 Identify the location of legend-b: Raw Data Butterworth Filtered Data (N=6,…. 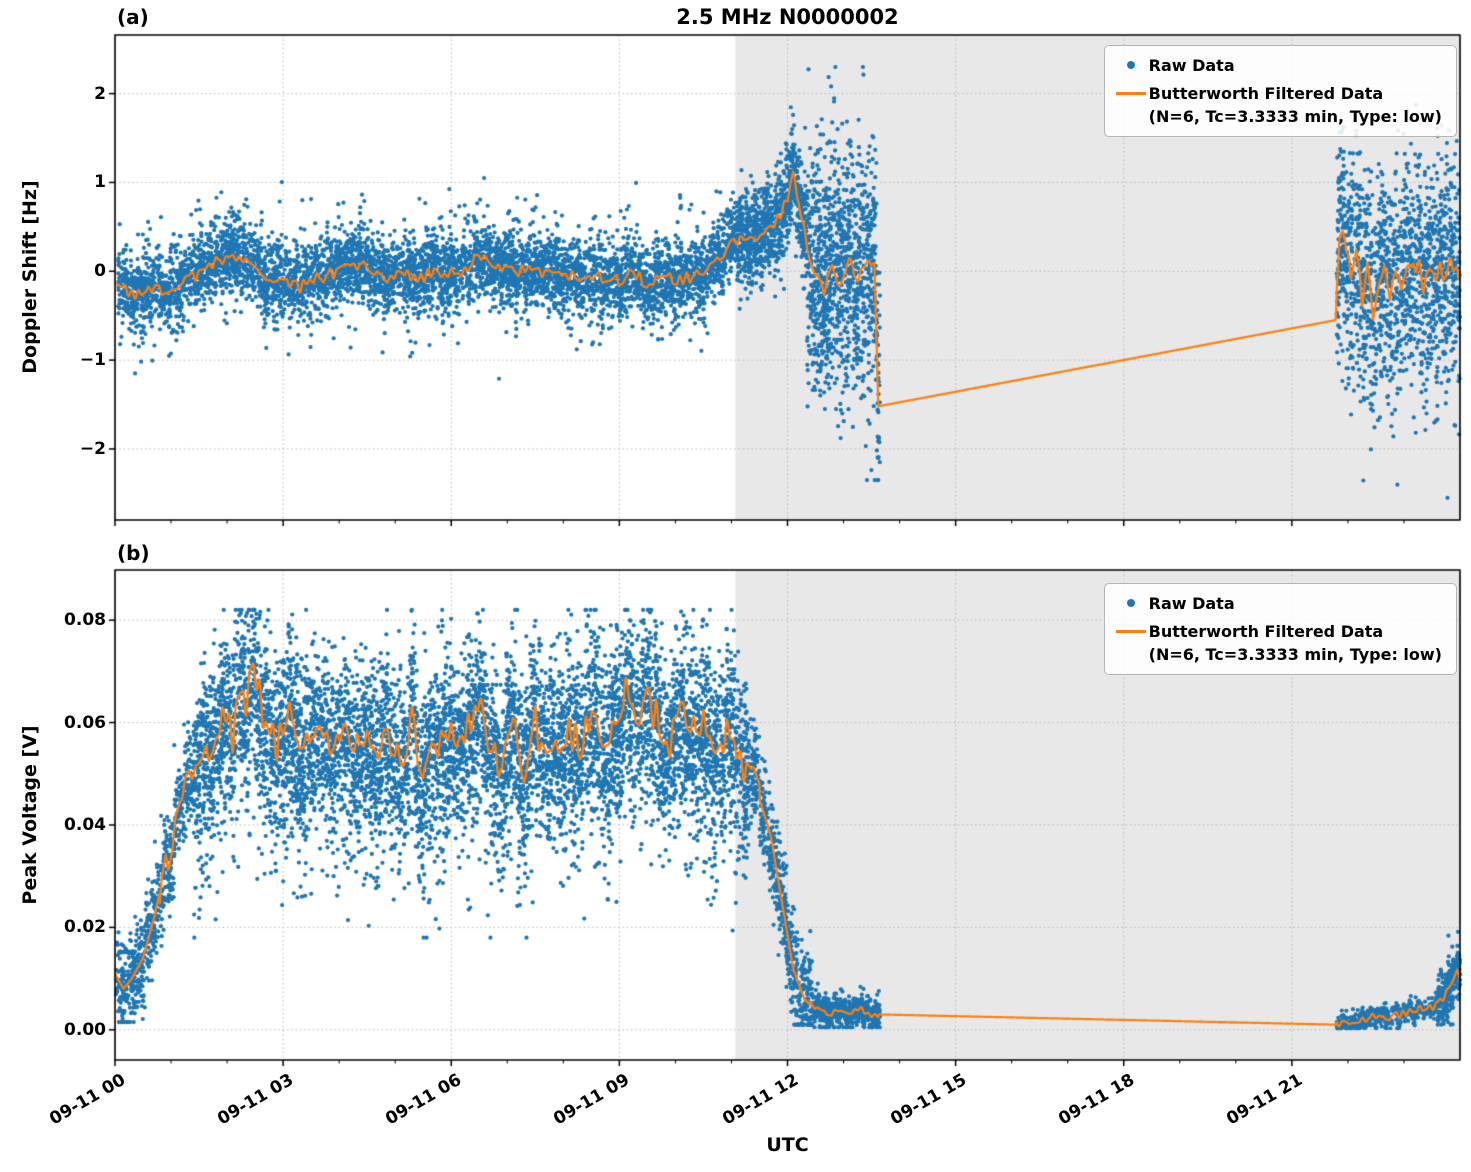
(1280, 629).